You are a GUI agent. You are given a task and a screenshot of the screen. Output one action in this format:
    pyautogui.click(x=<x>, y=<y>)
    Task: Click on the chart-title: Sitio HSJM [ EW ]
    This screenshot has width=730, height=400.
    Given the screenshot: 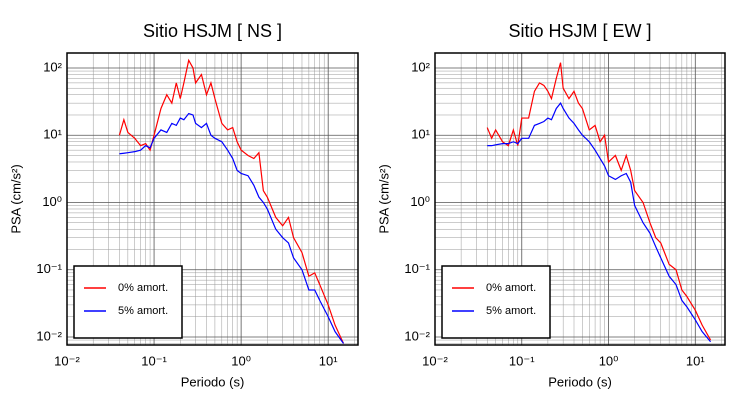 What is the action you would take?
    pyautogui.click(x=579, y=31)
    